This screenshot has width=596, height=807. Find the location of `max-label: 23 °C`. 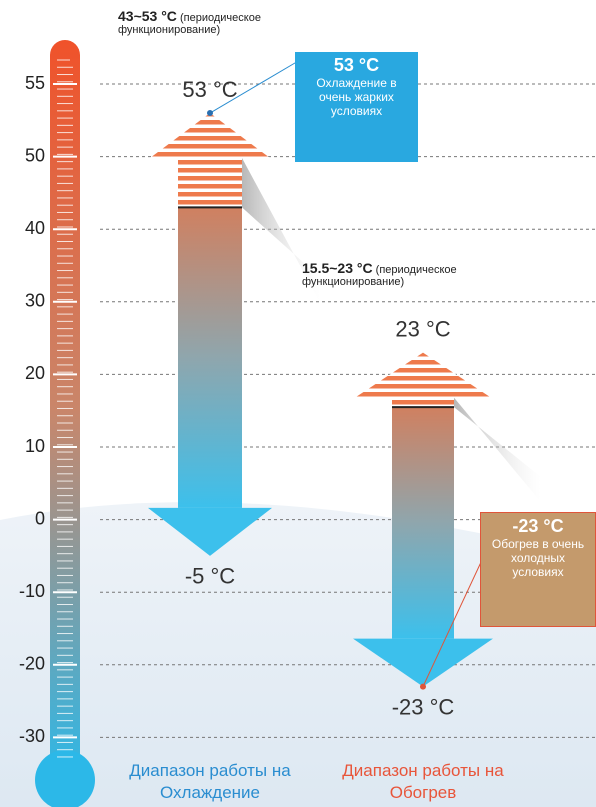

max-label: 23 °C is located at coordinates (422, 328).